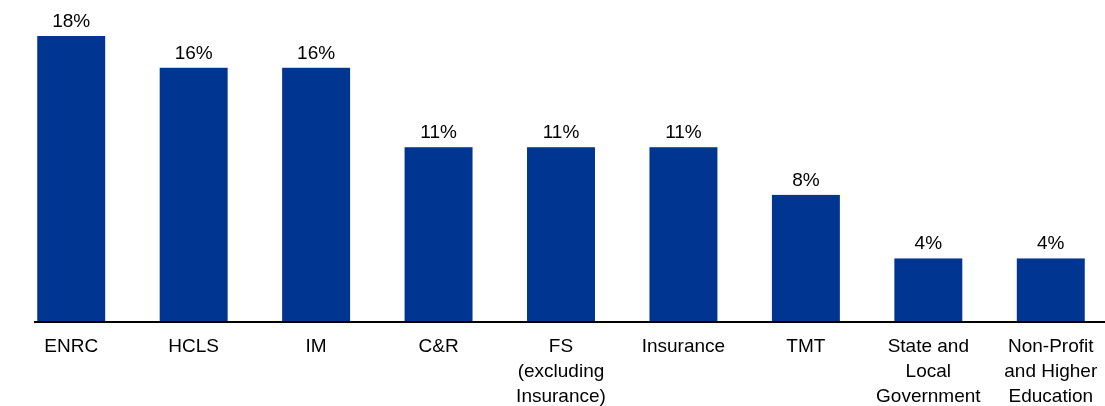  Describe the element at coordinates (929, 370) in the screenshot. I see `x-tick-label: State and Local Government` at that location.